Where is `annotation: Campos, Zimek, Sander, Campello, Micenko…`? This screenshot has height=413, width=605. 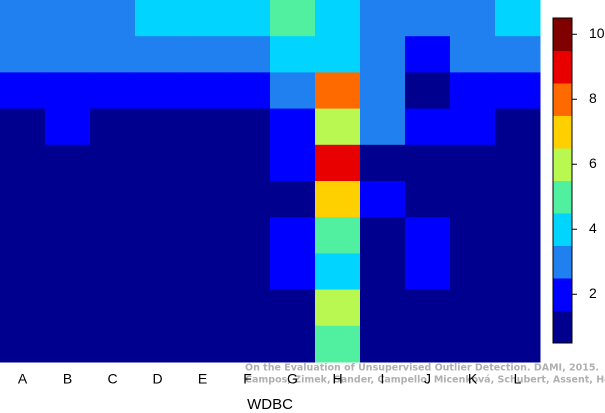
annotation: Campos, Zimek, Sander, Campello, Micenko… is located at coordinates (425, 380).